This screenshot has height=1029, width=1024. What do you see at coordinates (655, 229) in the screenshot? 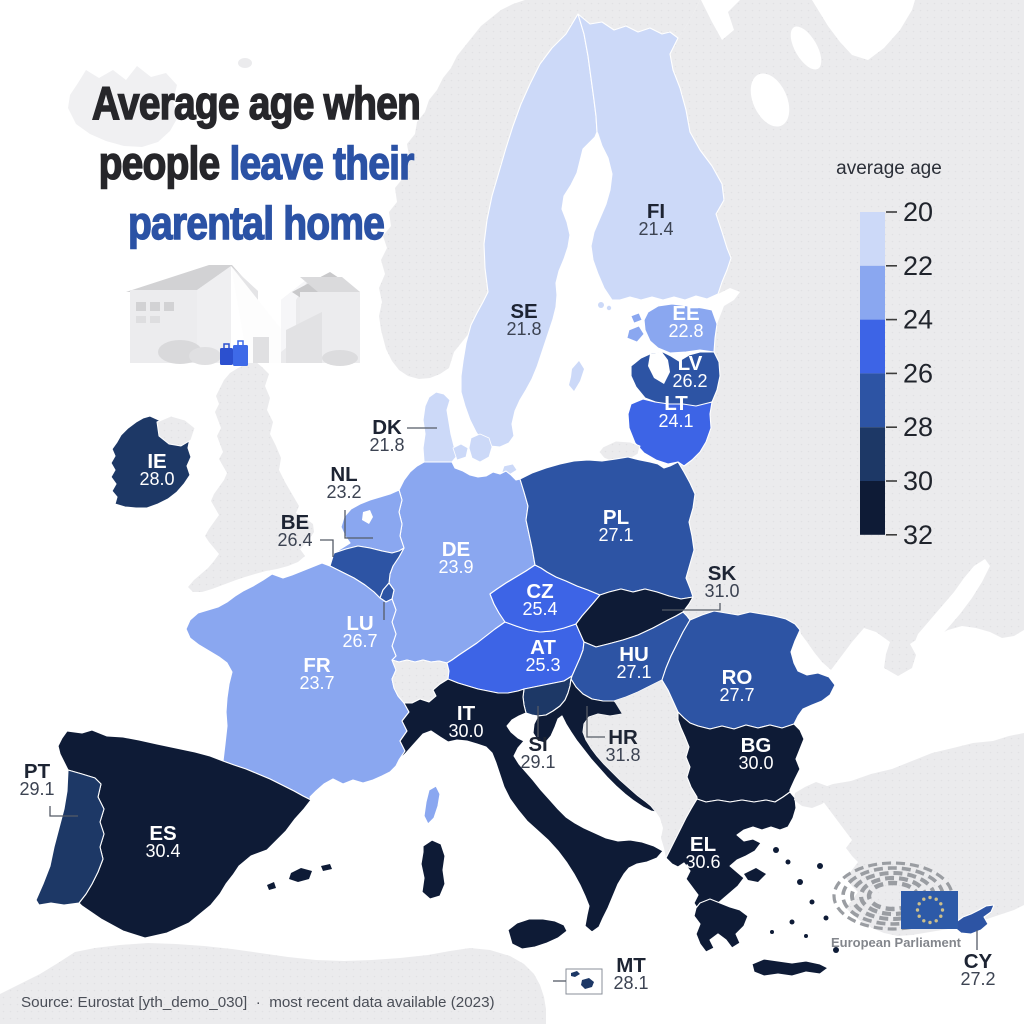
I see `svg-text: 21.4` at bounding box center [655, 229].